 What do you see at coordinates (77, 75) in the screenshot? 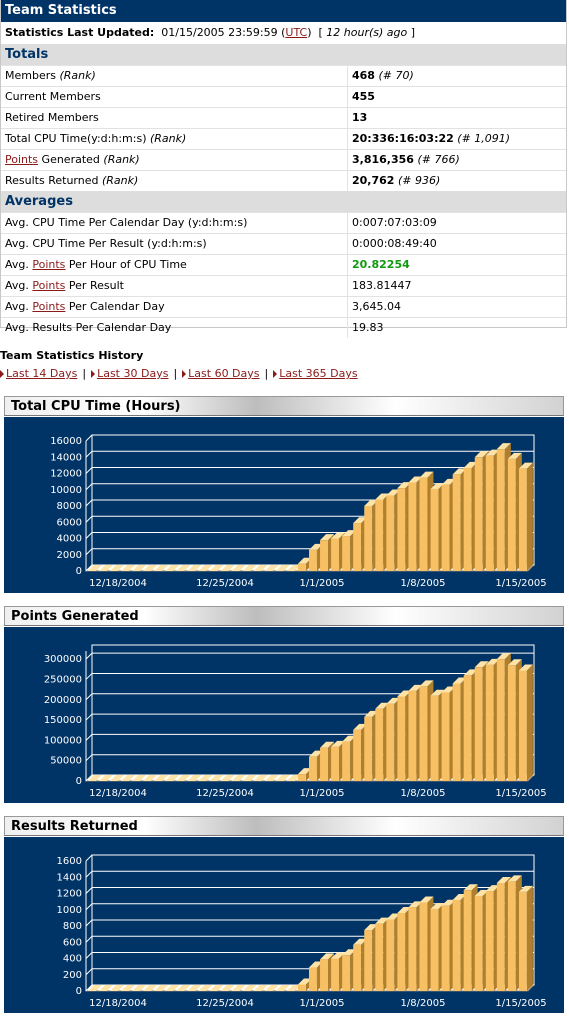
I see `rank-label: (Rank)` at bounding box center [77, 75].